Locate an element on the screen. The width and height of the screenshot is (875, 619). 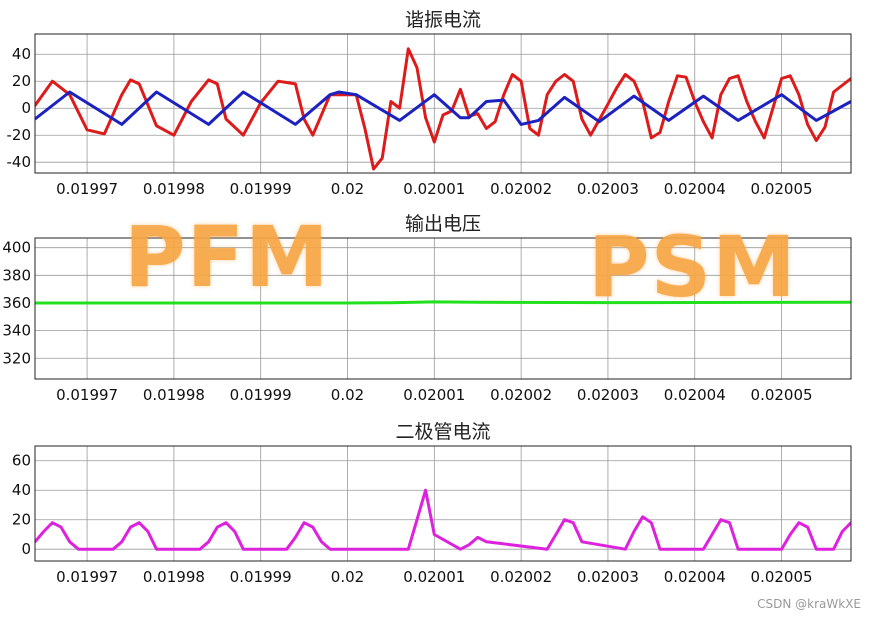
watermark: CSDN @kraWkXE is located at coordinates (809, 604).